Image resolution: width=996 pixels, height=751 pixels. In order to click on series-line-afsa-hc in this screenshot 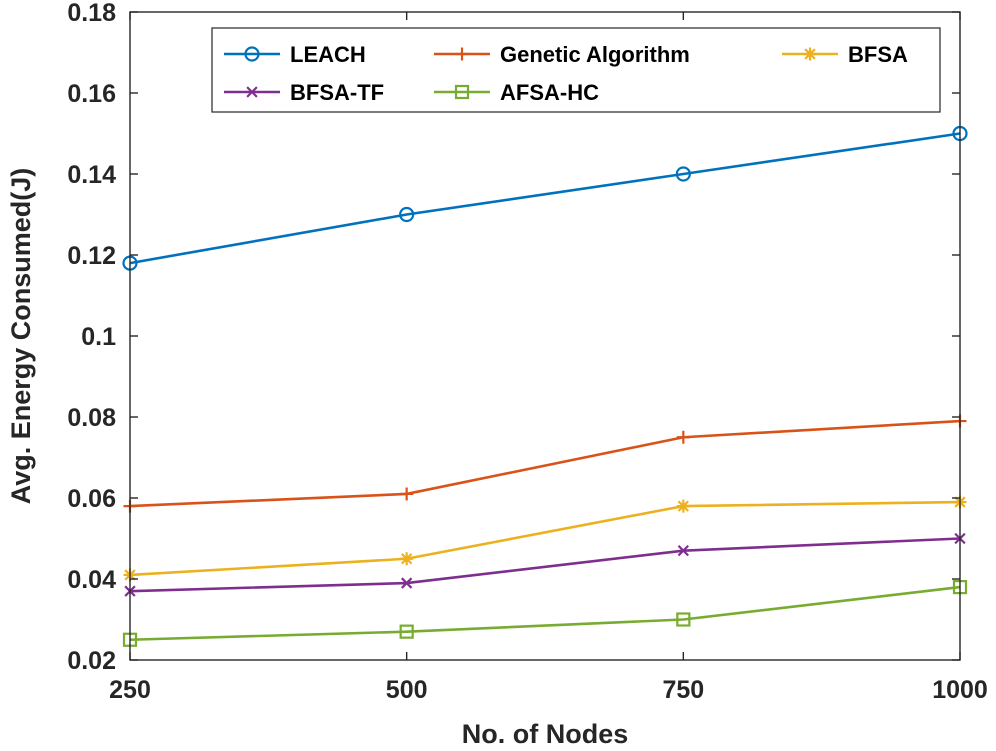, I will do `click(545, 613)`.